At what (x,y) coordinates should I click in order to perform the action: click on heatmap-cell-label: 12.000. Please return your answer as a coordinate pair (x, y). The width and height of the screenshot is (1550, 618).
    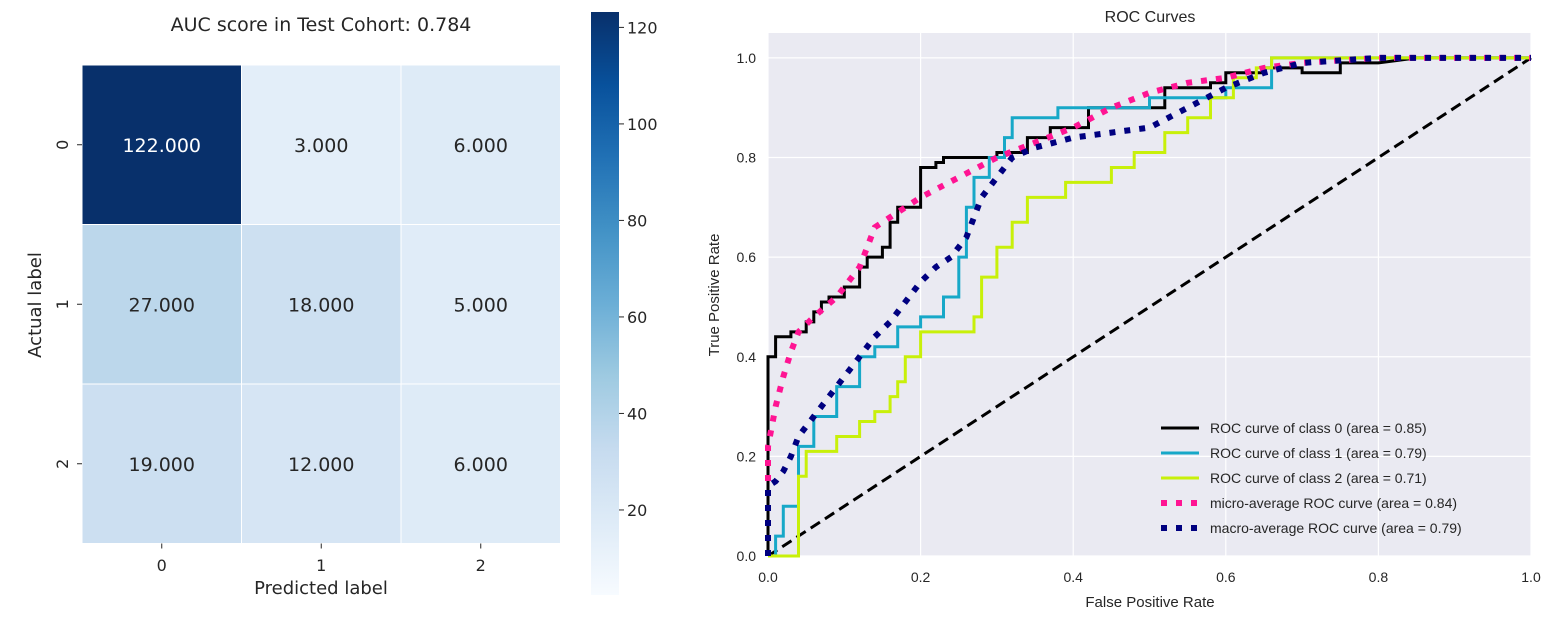
    Looking at the image, I should click on (321, 465).